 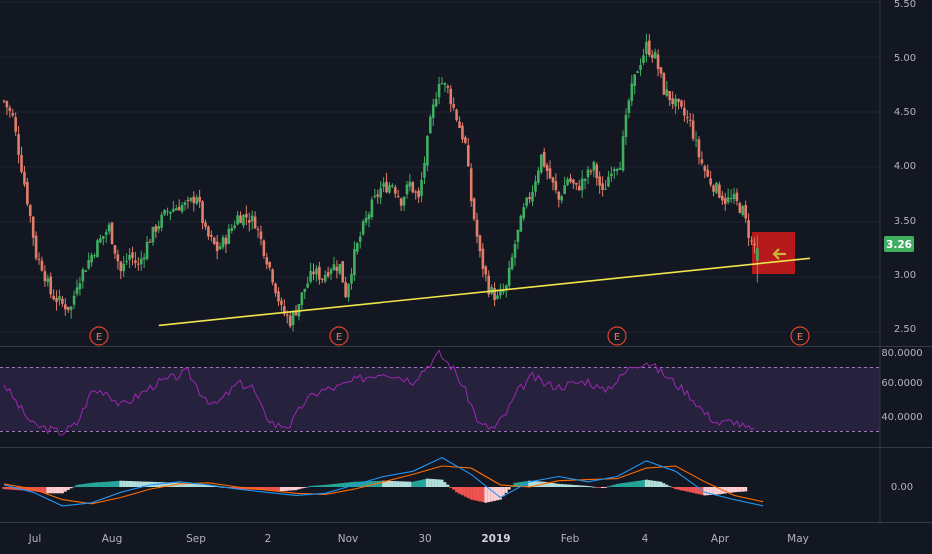 I want to click on rsi-axis: 80.0000 60.0000 40.0000, so click(x=901, y=396).